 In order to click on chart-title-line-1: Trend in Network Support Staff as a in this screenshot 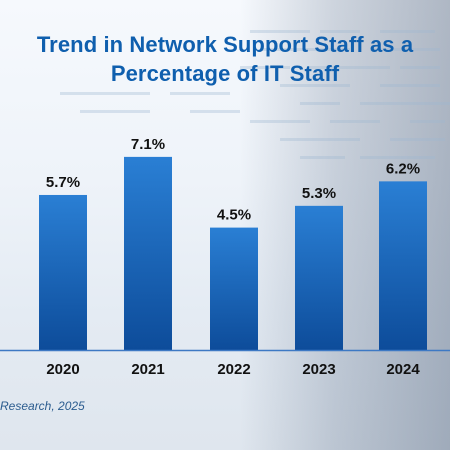, I will do `click(225, 44)`.